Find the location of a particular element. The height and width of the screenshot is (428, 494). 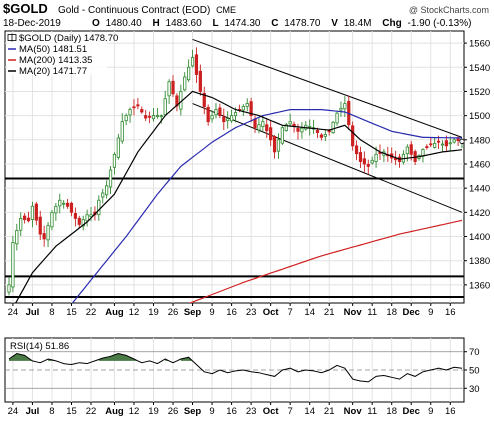

price-x-tick-label-4: 22 is located at coordinates (91, 312).